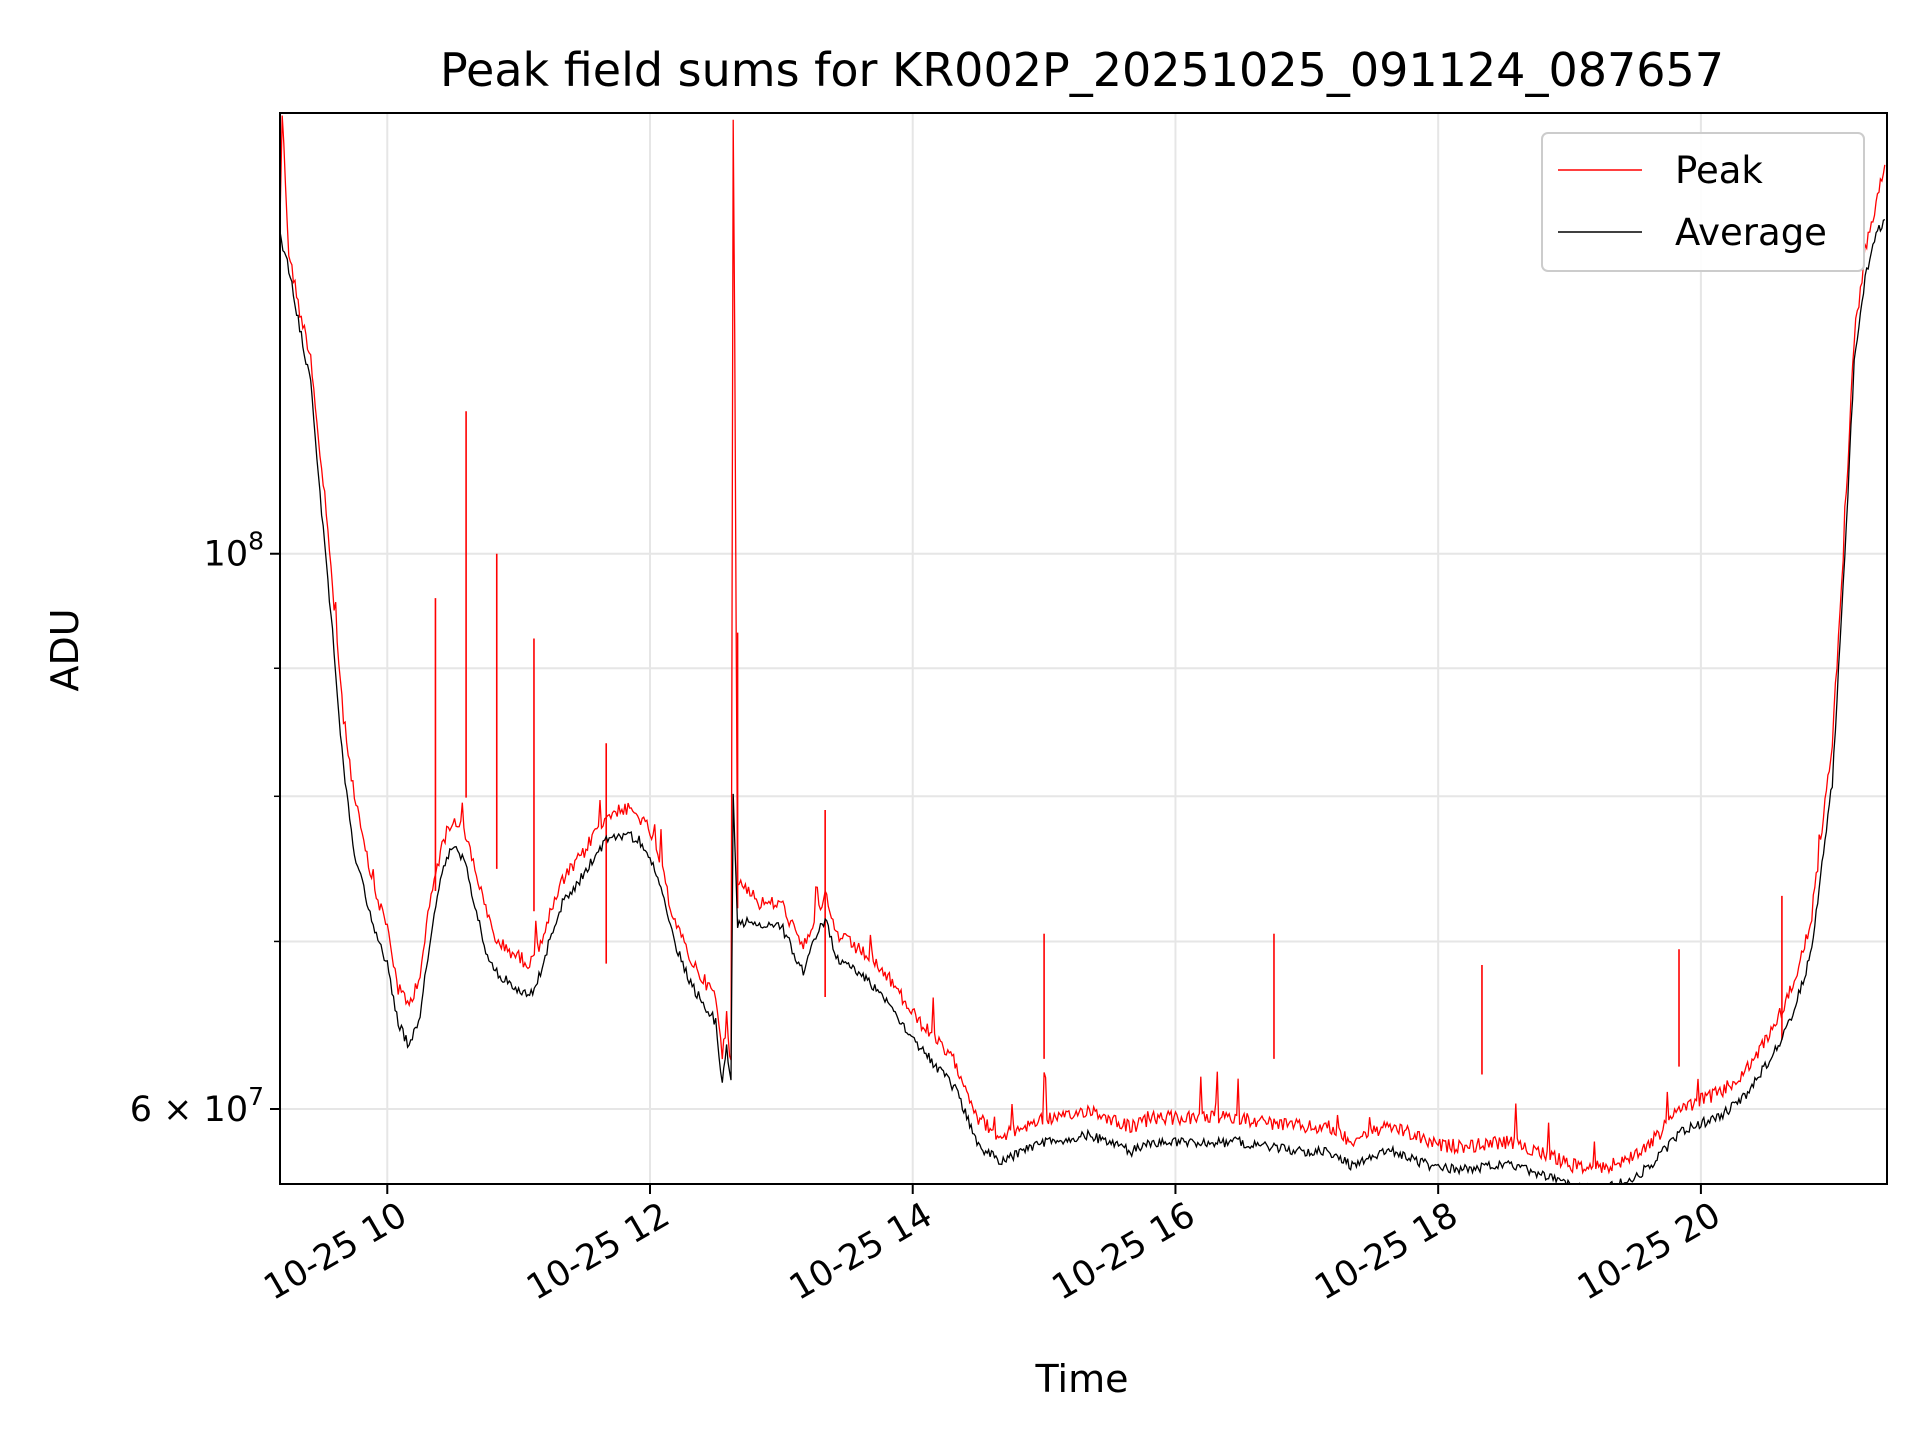  I want to click on legend-label-peak: Peak, so click(1719, 170).